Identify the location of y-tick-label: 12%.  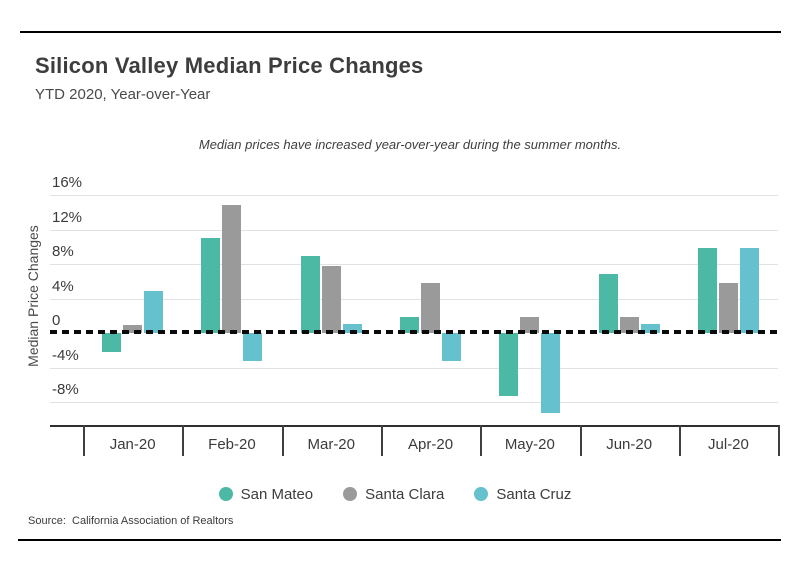
(67, 217).